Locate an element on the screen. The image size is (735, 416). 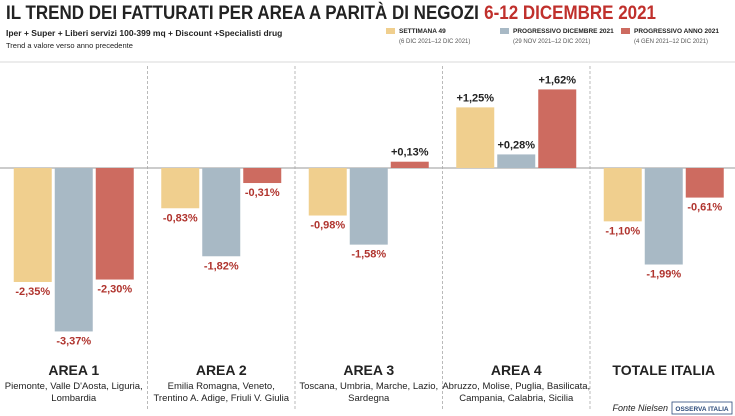
legend-label: SETTIMANA 49 is located at coordinates (422, 31).